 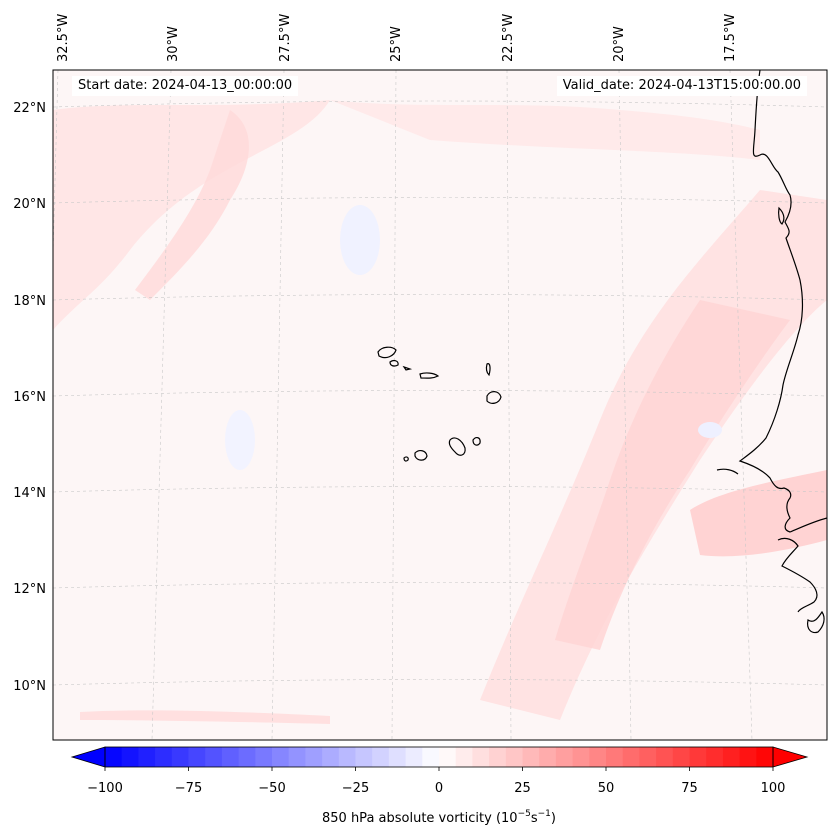 I want to click on island-santa-luzia, so click(x=407, y=368).